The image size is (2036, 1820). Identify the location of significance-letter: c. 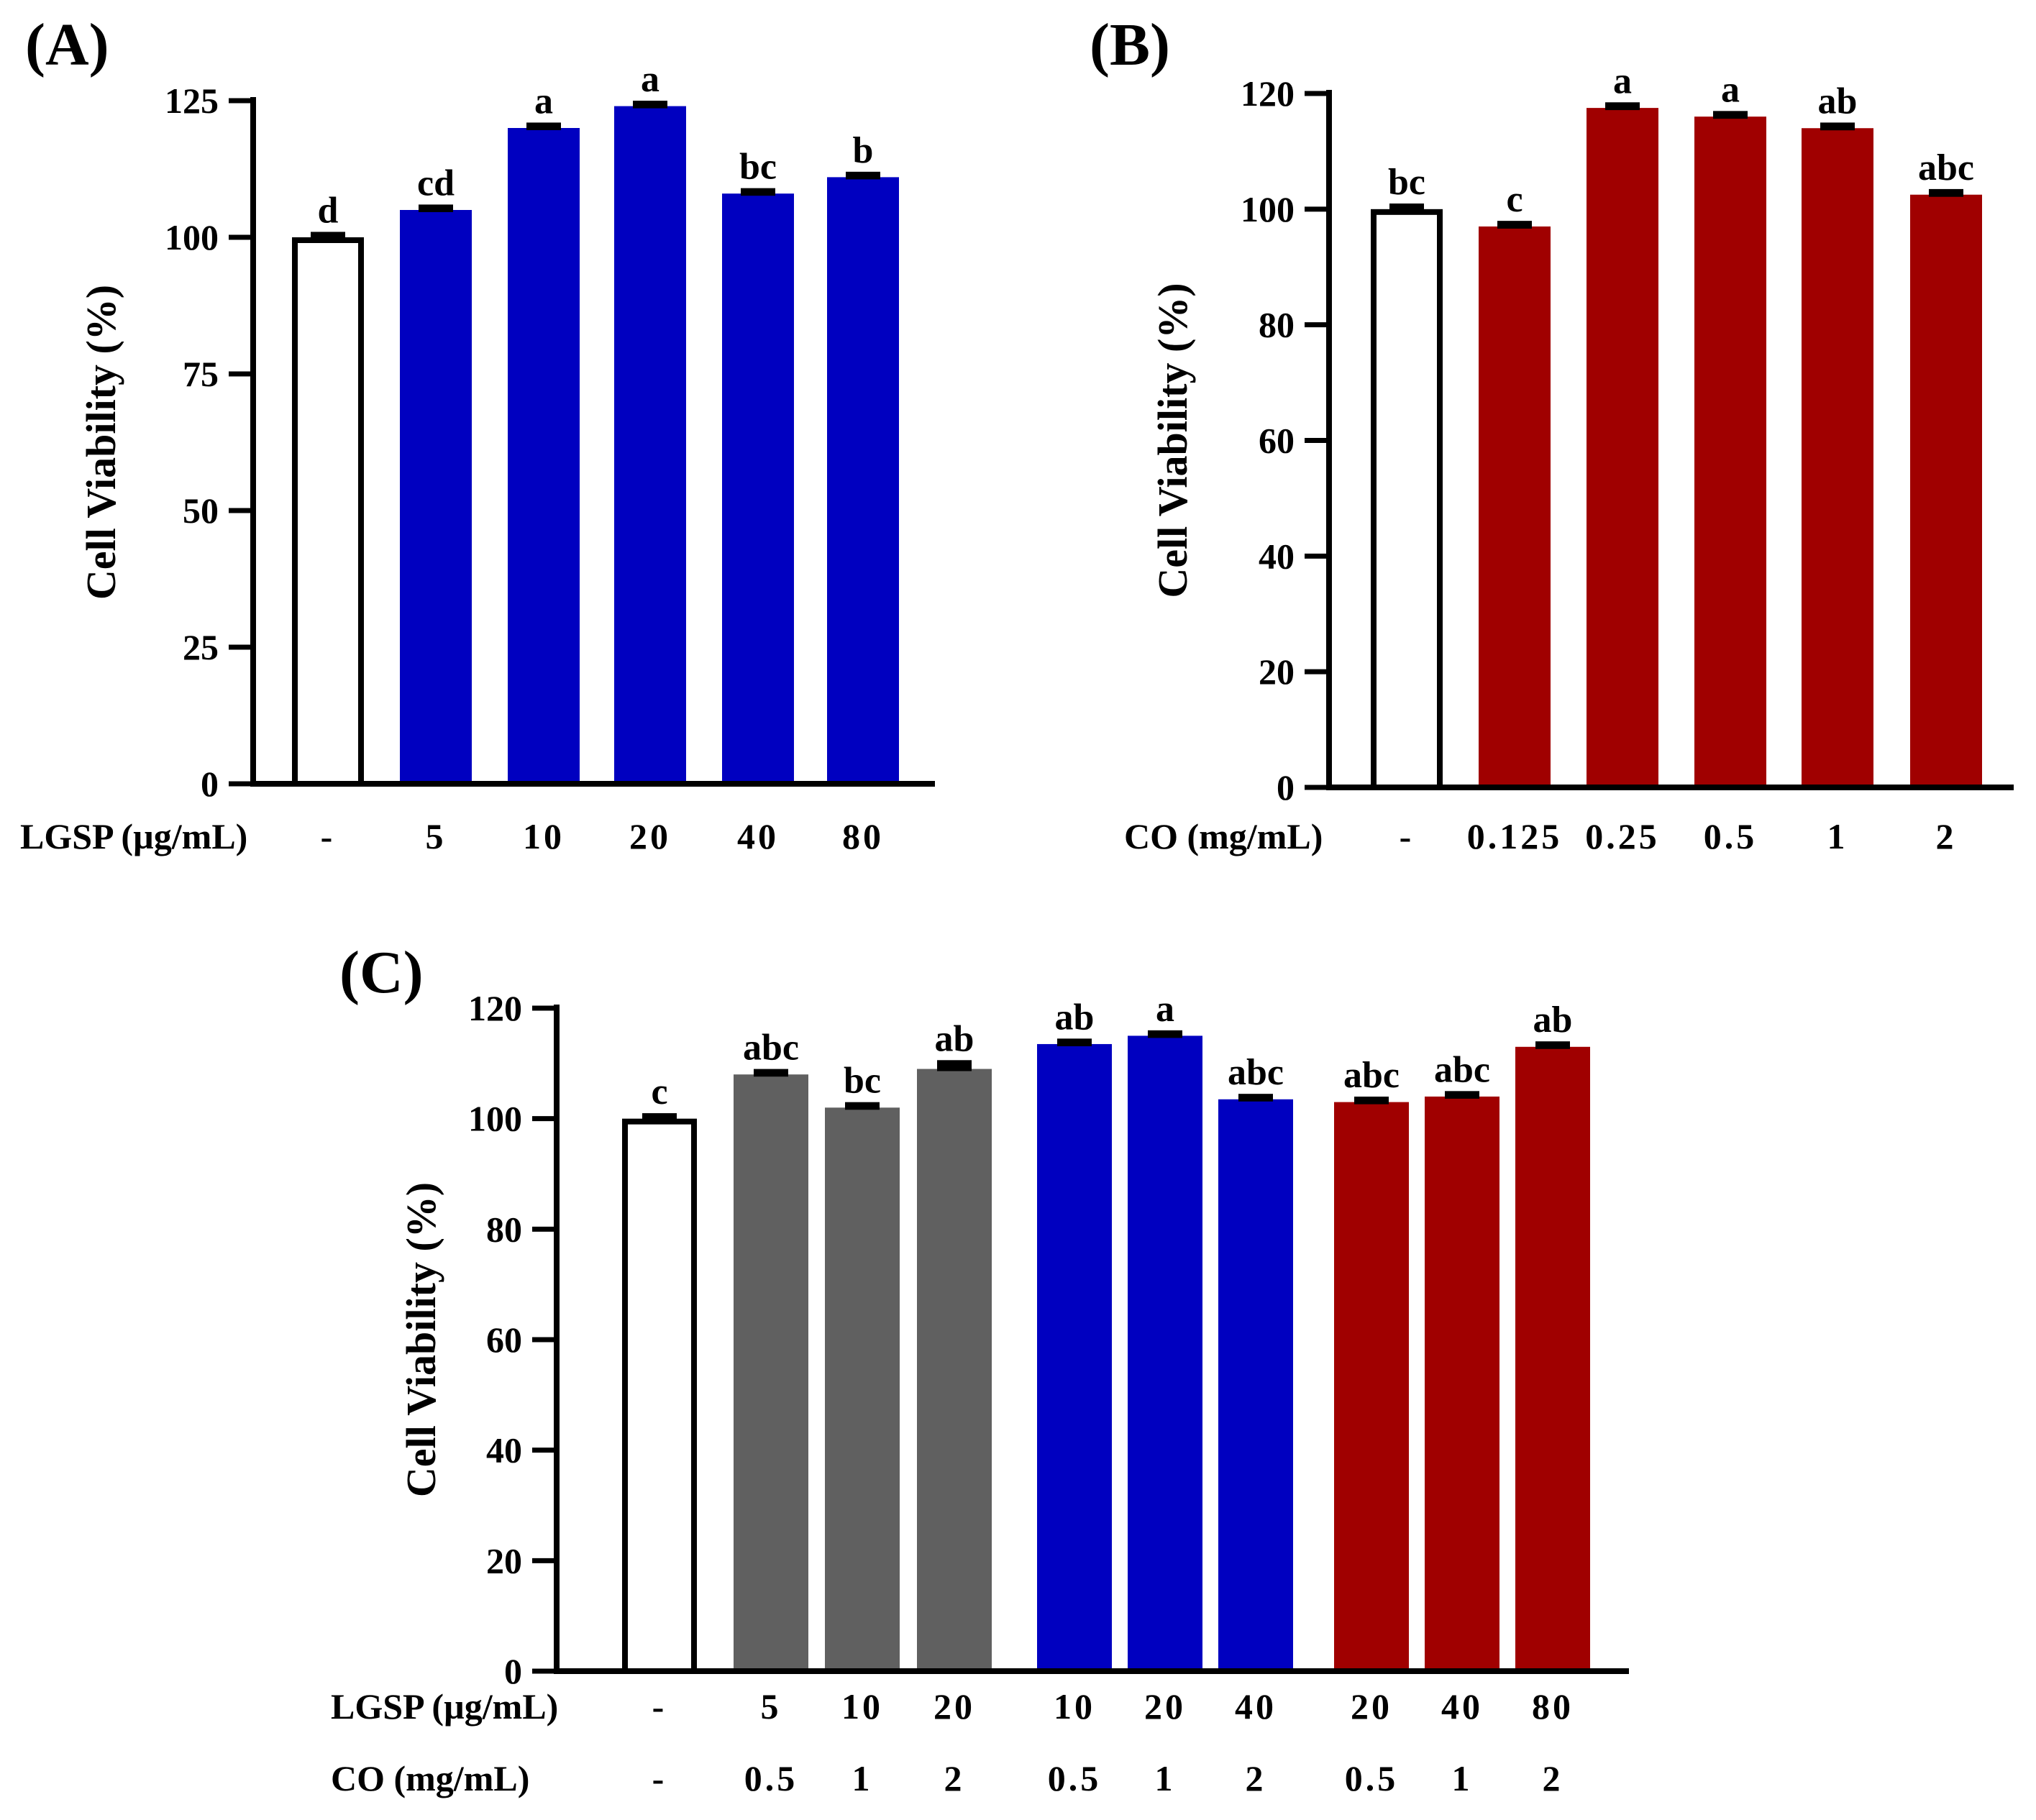
(659, 1091).